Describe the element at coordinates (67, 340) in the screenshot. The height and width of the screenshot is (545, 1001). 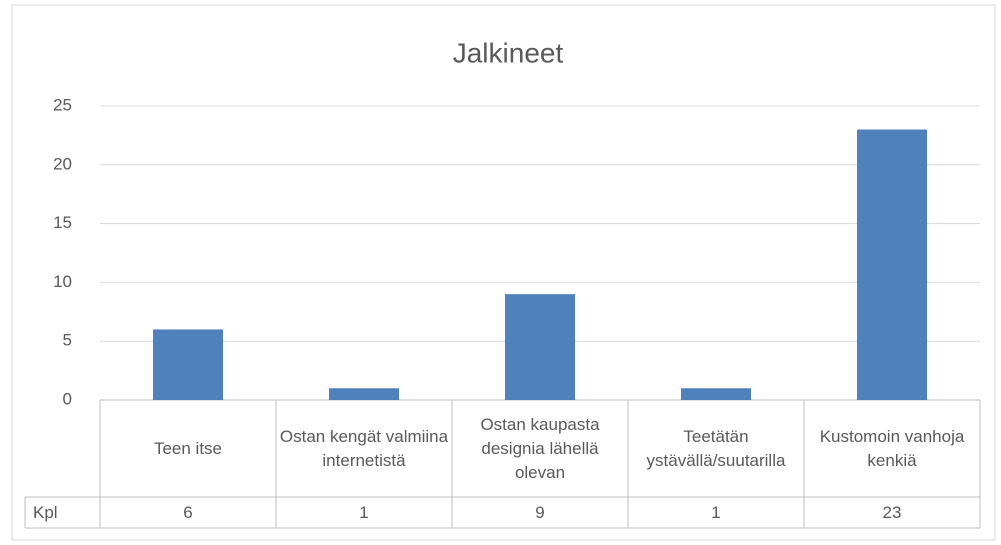
I see `y-tick-label: 5` at that location.